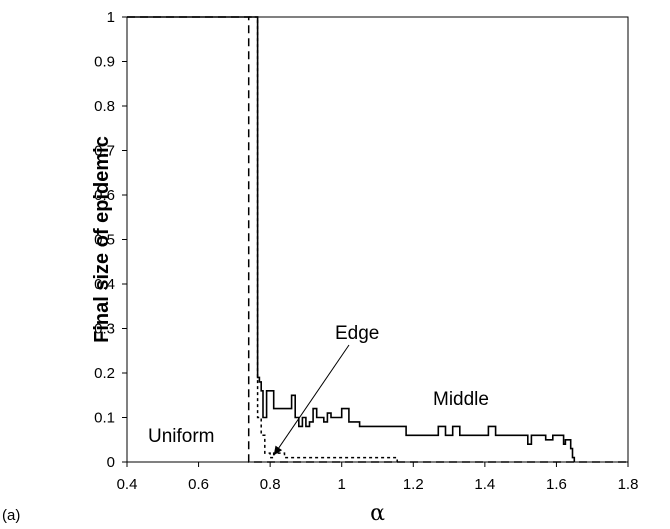  Describe the element at coordinates (127, 484) in the screenshot. I see `x-tick-label: 0.4` at that location.